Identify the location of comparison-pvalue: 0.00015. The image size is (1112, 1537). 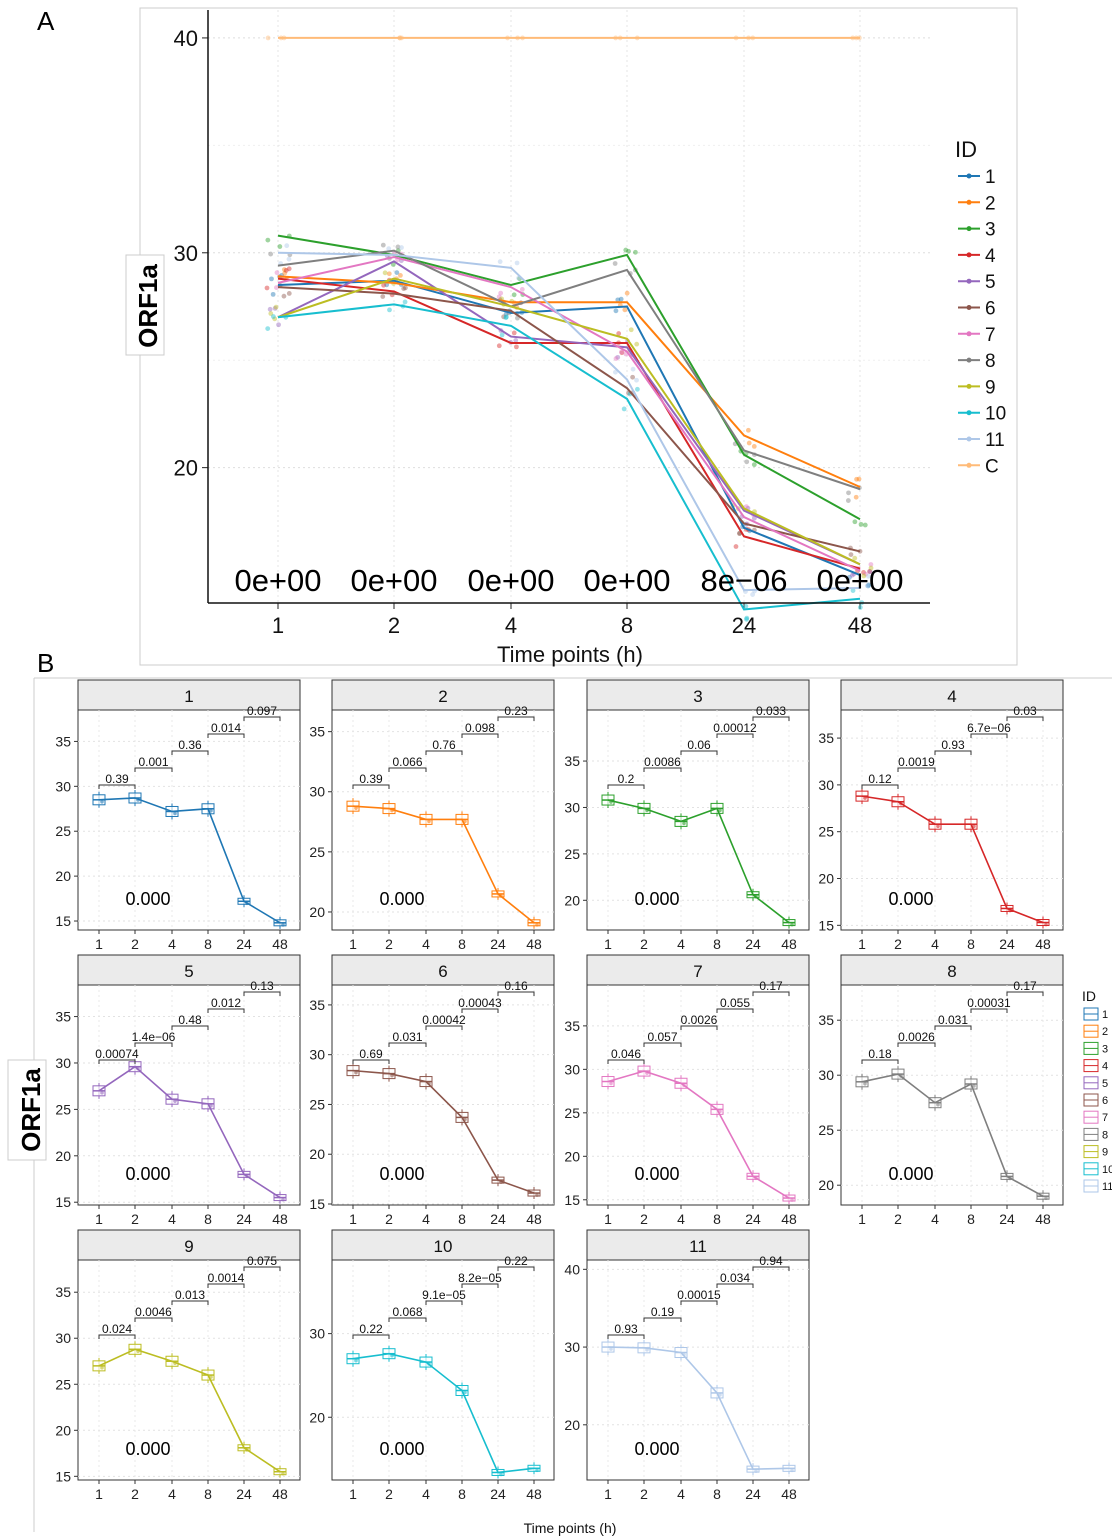
(699, 1295).